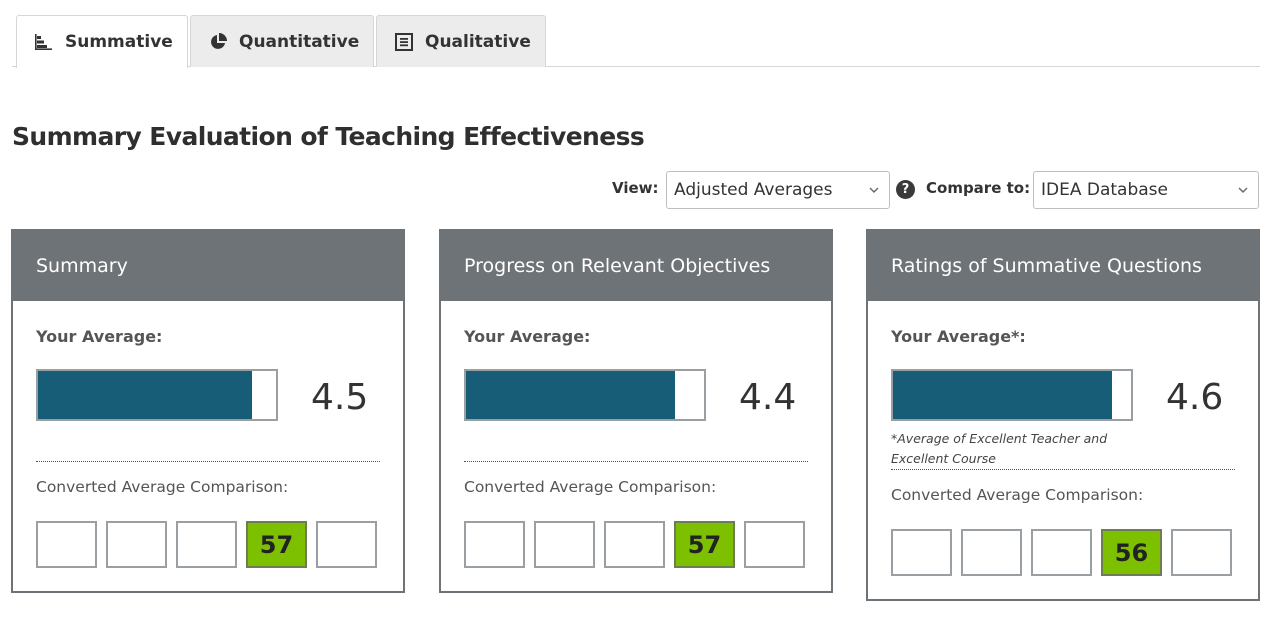 The width and height of the screenshot is (1280, 621). Describe the element at coordinates (978, 188) in the screenshot. I see `compare-label: Compare to:` at that location.